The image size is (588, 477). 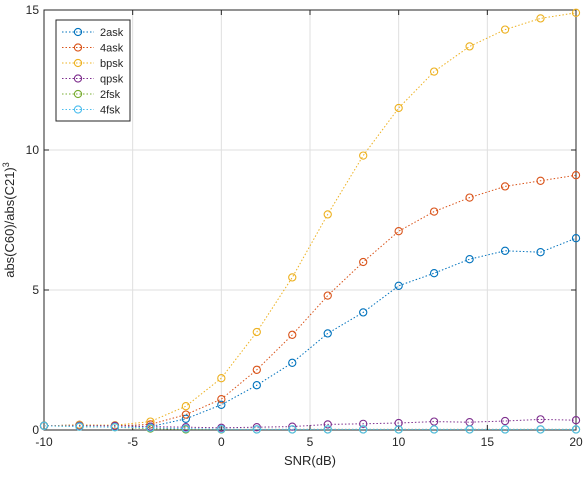 What do you see at coordinates (112, 80) in the screenshot?
I see `legend-label: qpsk` at bounding box center [112, 80].